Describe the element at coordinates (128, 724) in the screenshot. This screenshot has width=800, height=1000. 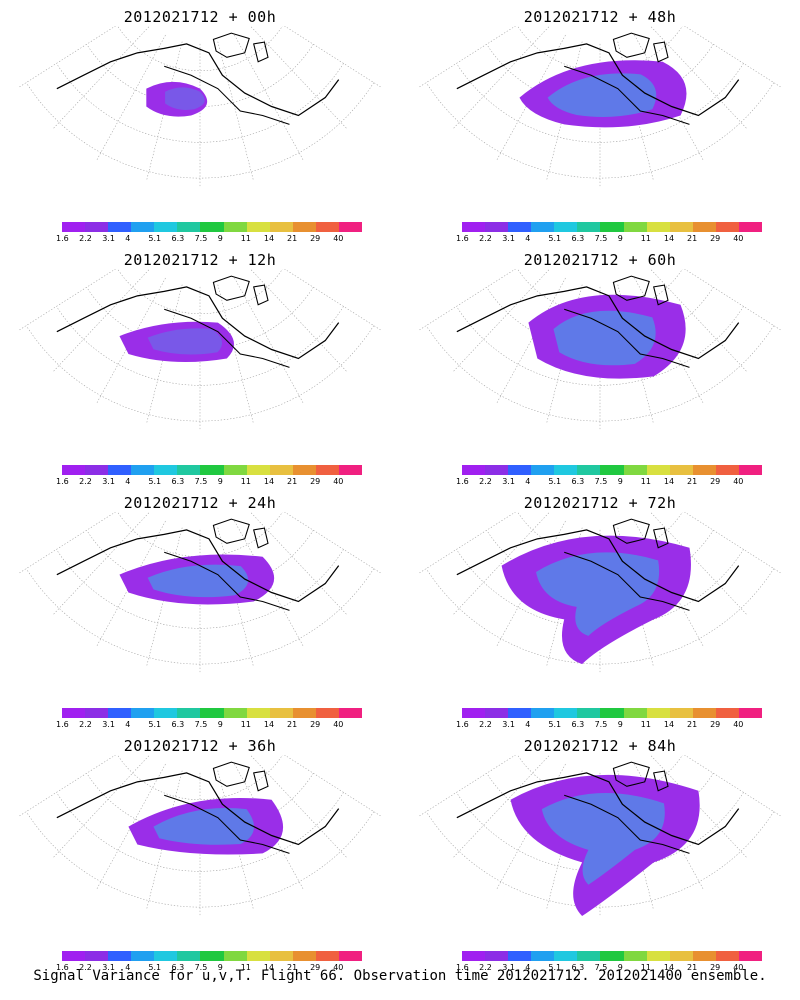
I see `colorbar-label: 4` at that location.